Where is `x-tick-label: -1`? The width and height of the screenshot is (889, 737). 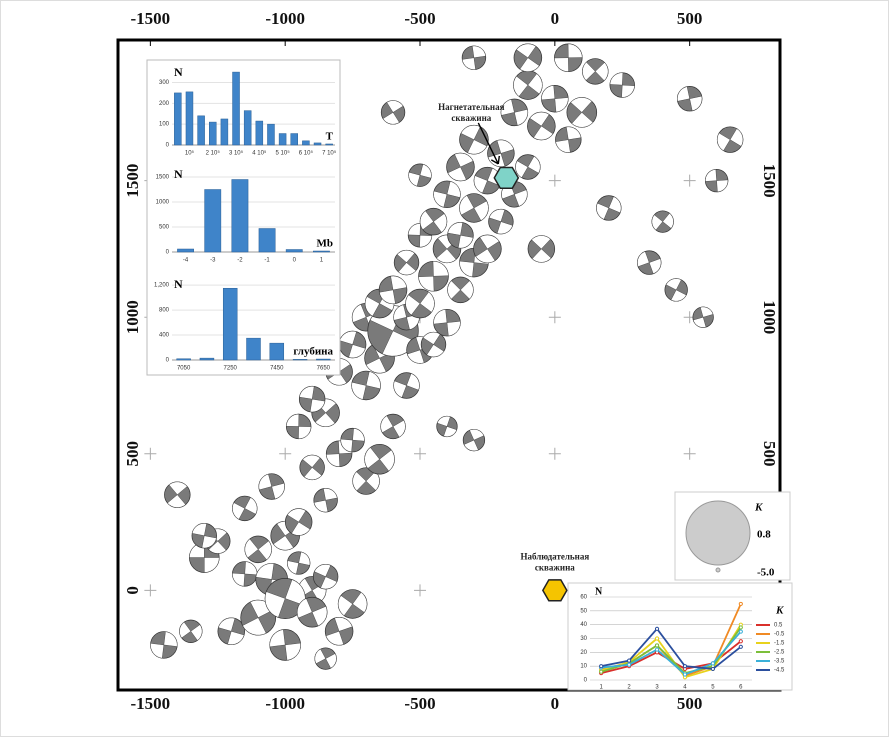
x-tick-label: -1 is located at coordinates (267, 261).